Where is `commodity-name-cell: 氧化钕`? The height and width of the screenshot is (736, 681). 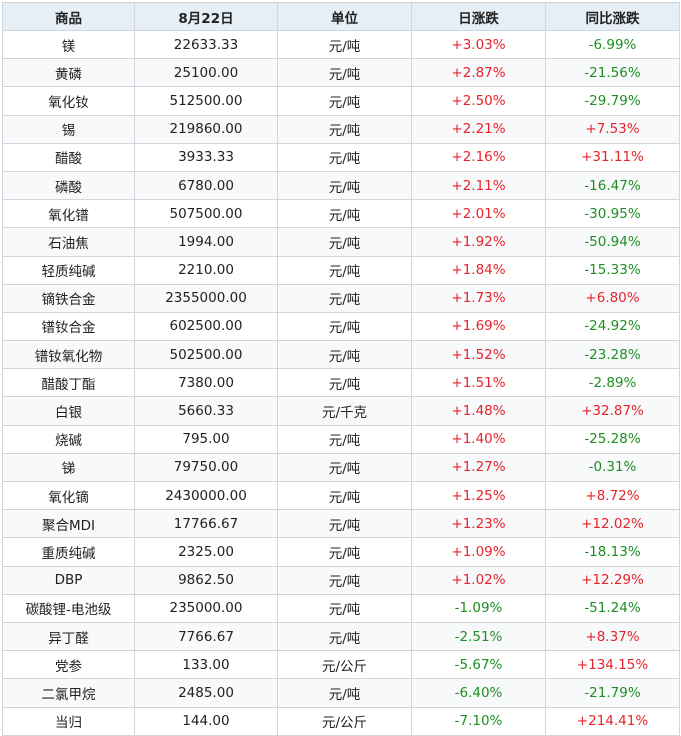 commodity-name-cell: 氧化钕 is located at coordinates (68, 101).